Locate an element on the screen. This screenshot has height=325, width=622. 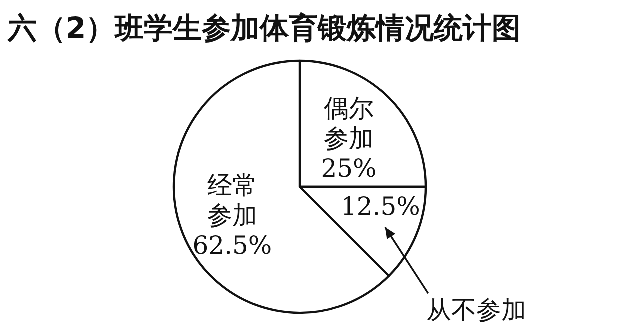
data-label: 62.5% is located at coordinates (232, 245).